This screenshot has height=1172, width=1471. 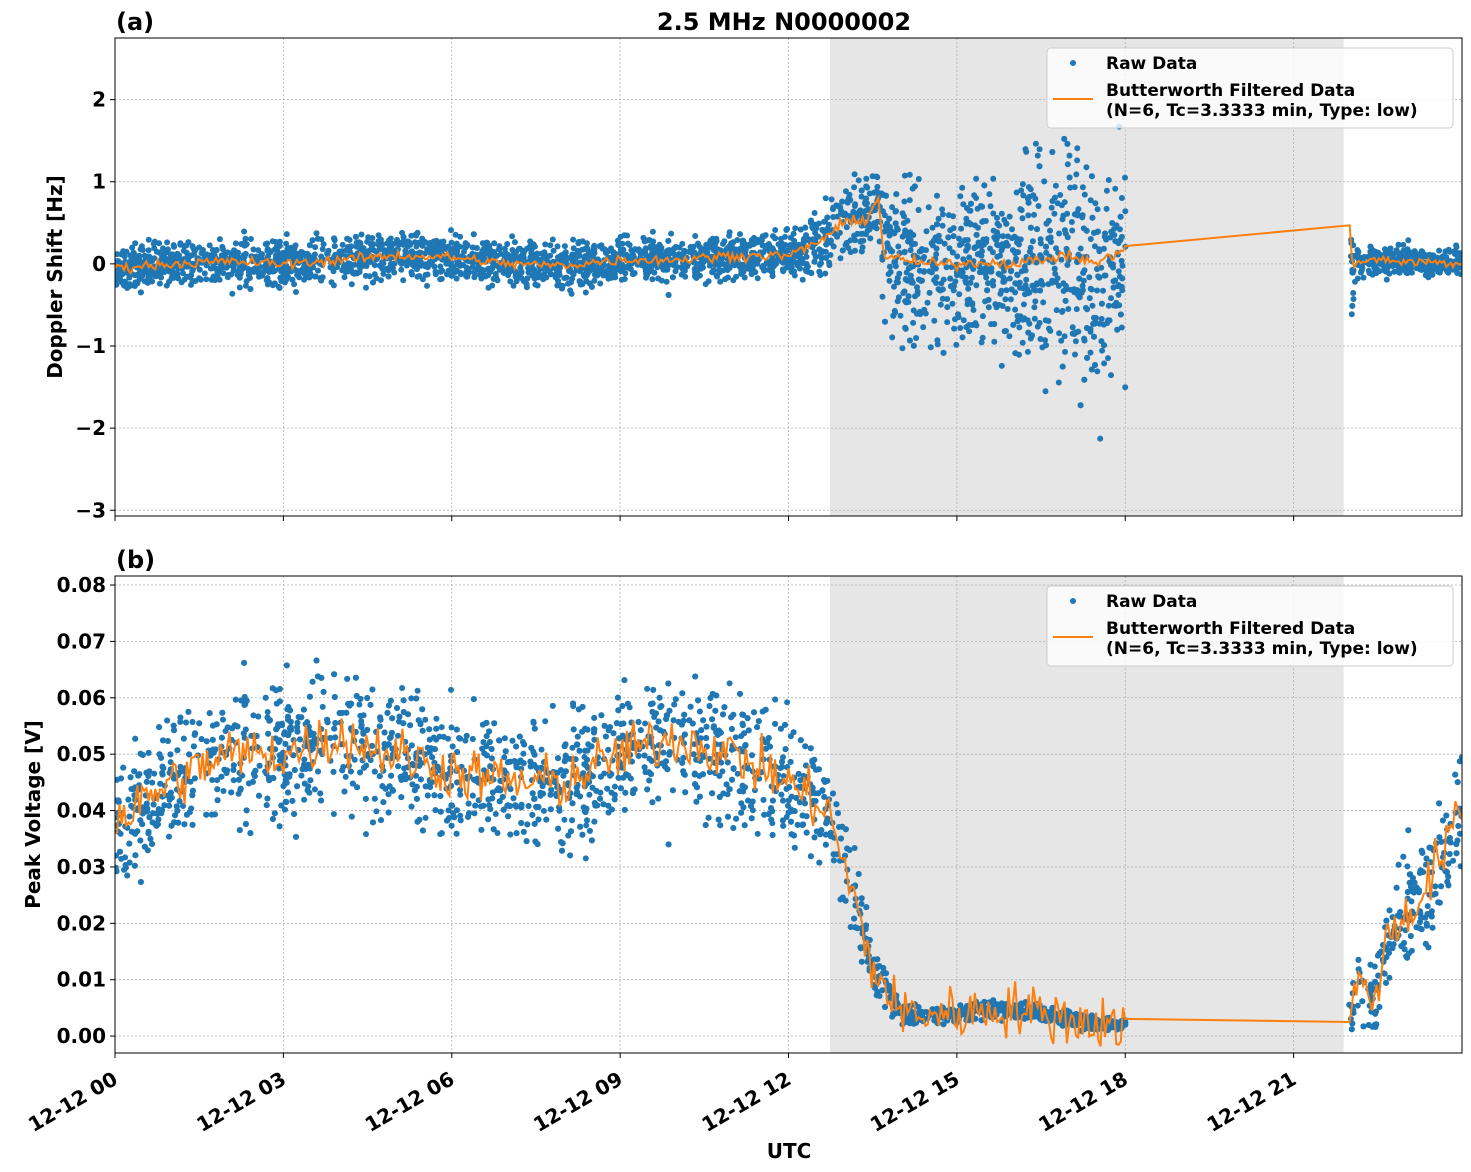 What do you see at coordinates (99, 182) in the screenshot?
I see `y-tick-label: 1` at bounding box center [99, 182].